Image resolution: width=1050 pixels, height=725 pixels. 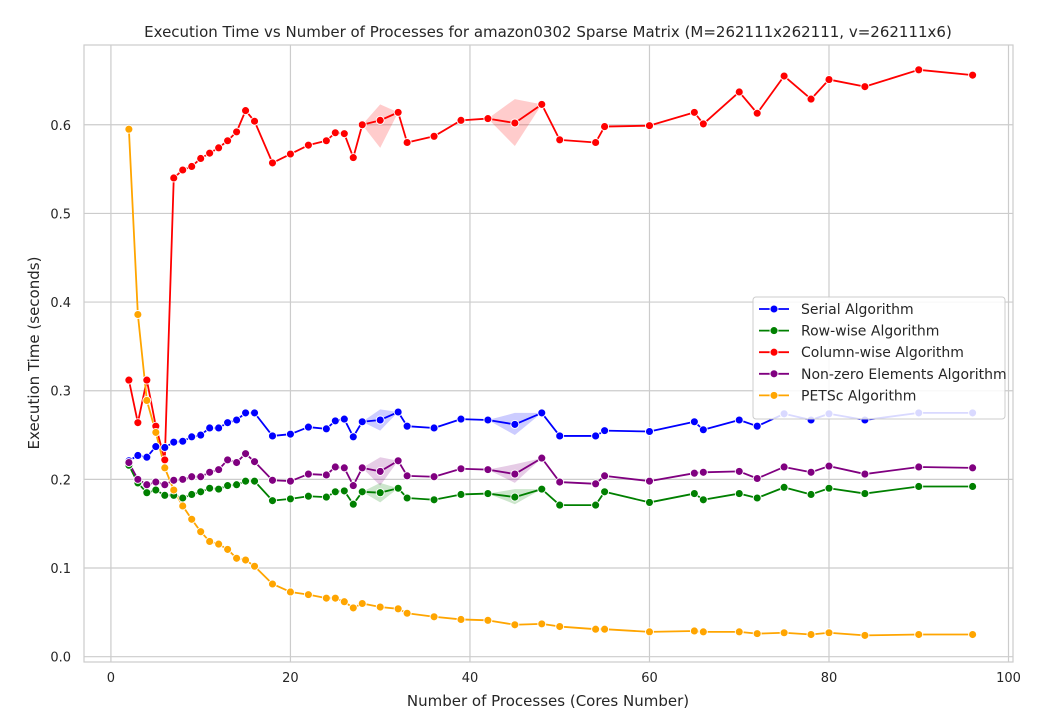 What do you see at coordinates (882, 353) in the screenshot?
I see `legend-label: Column-wise Algorithm` at bounding box center [882, 353].